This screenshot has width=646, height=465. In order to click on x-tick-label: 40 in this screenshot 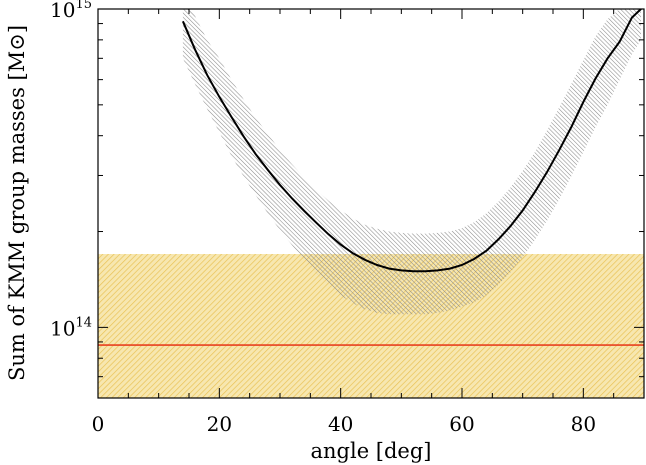, I will do `click(340, 424)`.